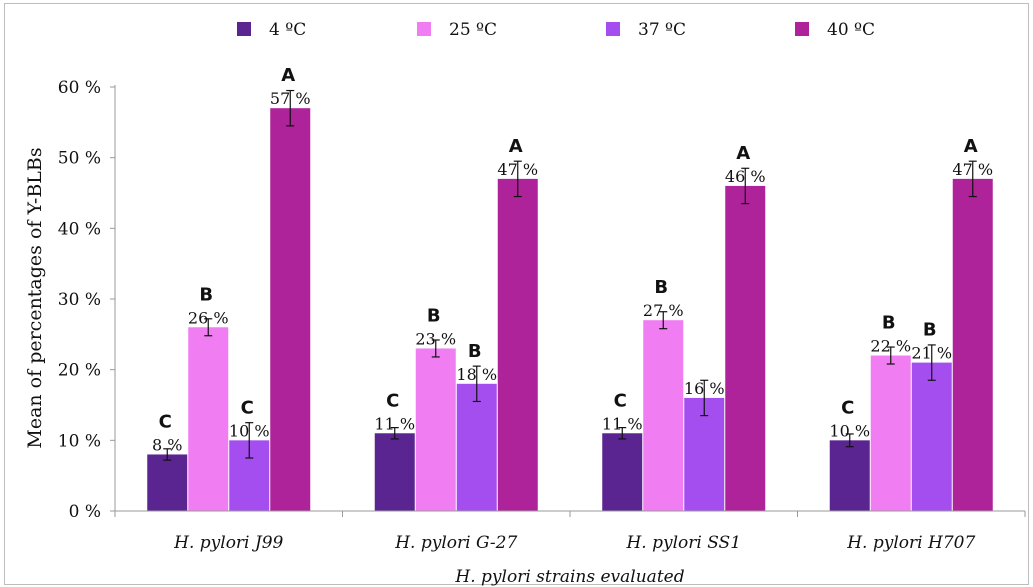  What do you see at coordinates (79, 229) in the screenshot?
I see `y-tick-label: 40 %` at bounding box center [79, 229].